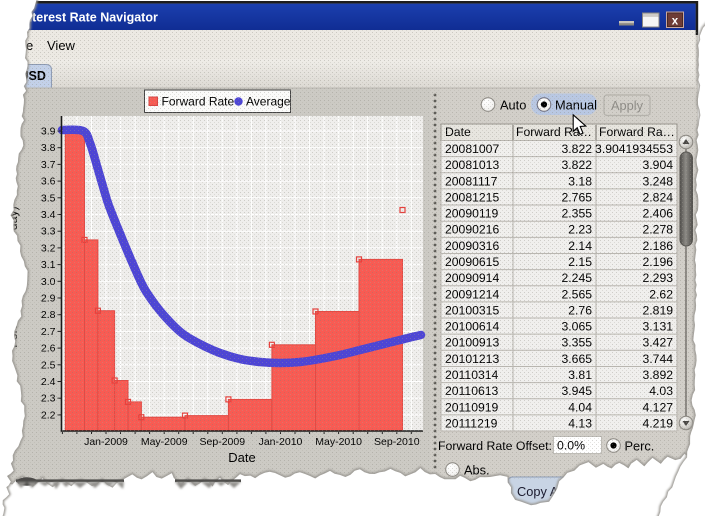 This screenshot has height=516, width=705. What do you see at coordinates (89, 18) in the screenshot?
I see `svg-text: Interest Rate Navigator` at bounding box center [89, 18].